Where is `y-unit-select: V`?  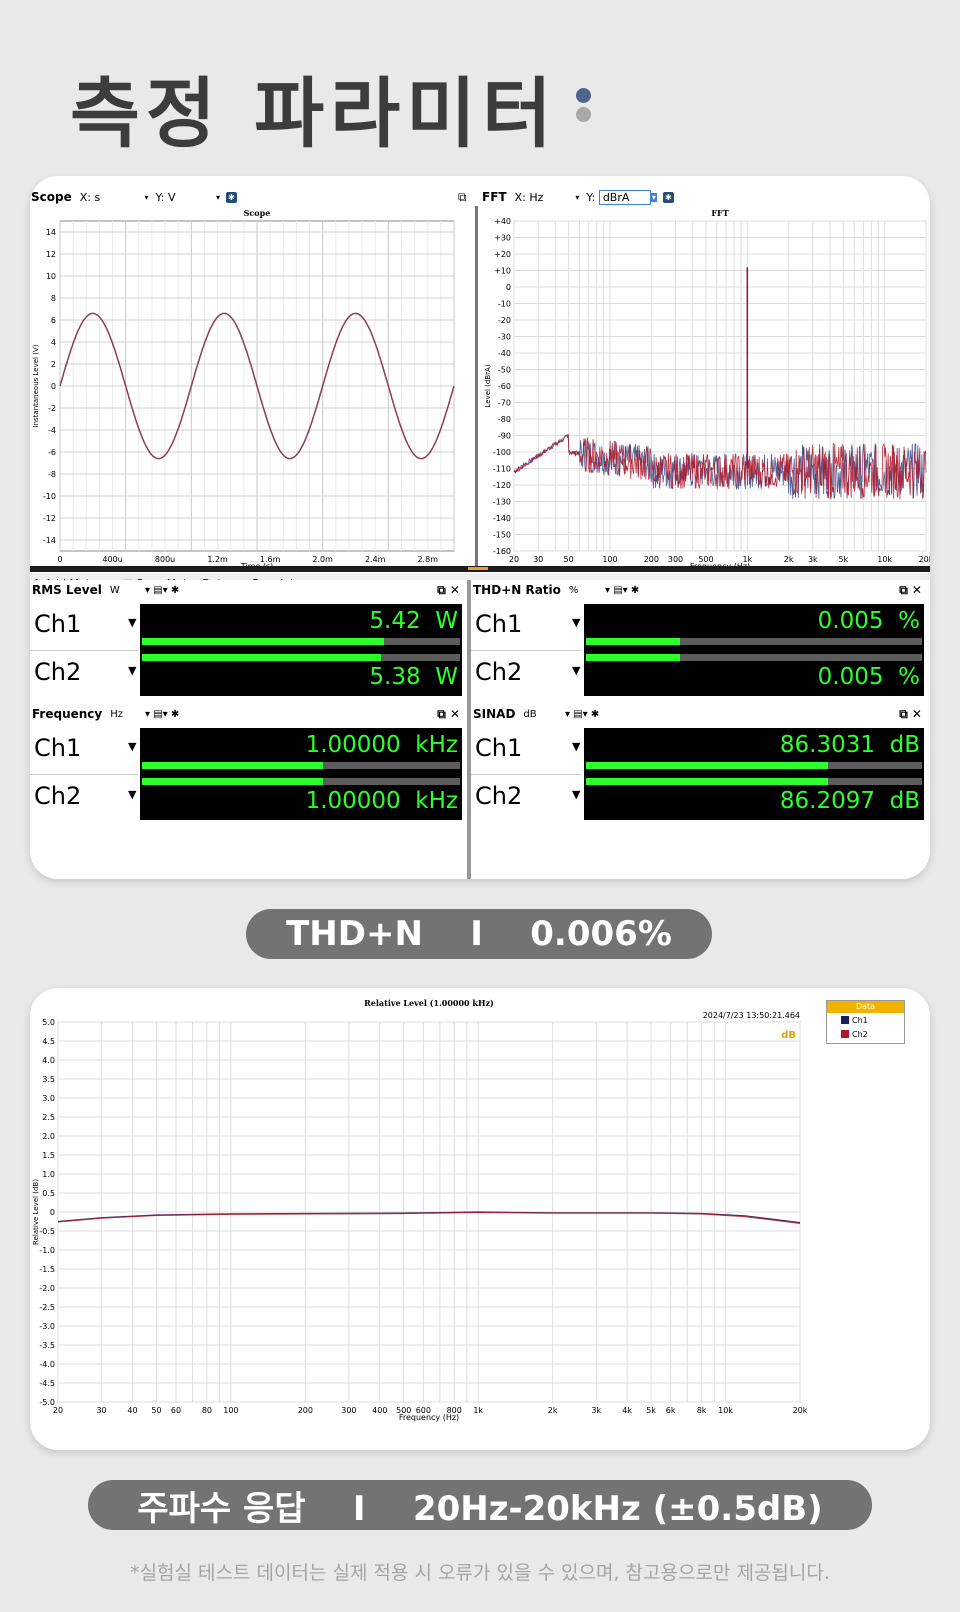 y-unit-select: V is located at coordinates (171, 197).